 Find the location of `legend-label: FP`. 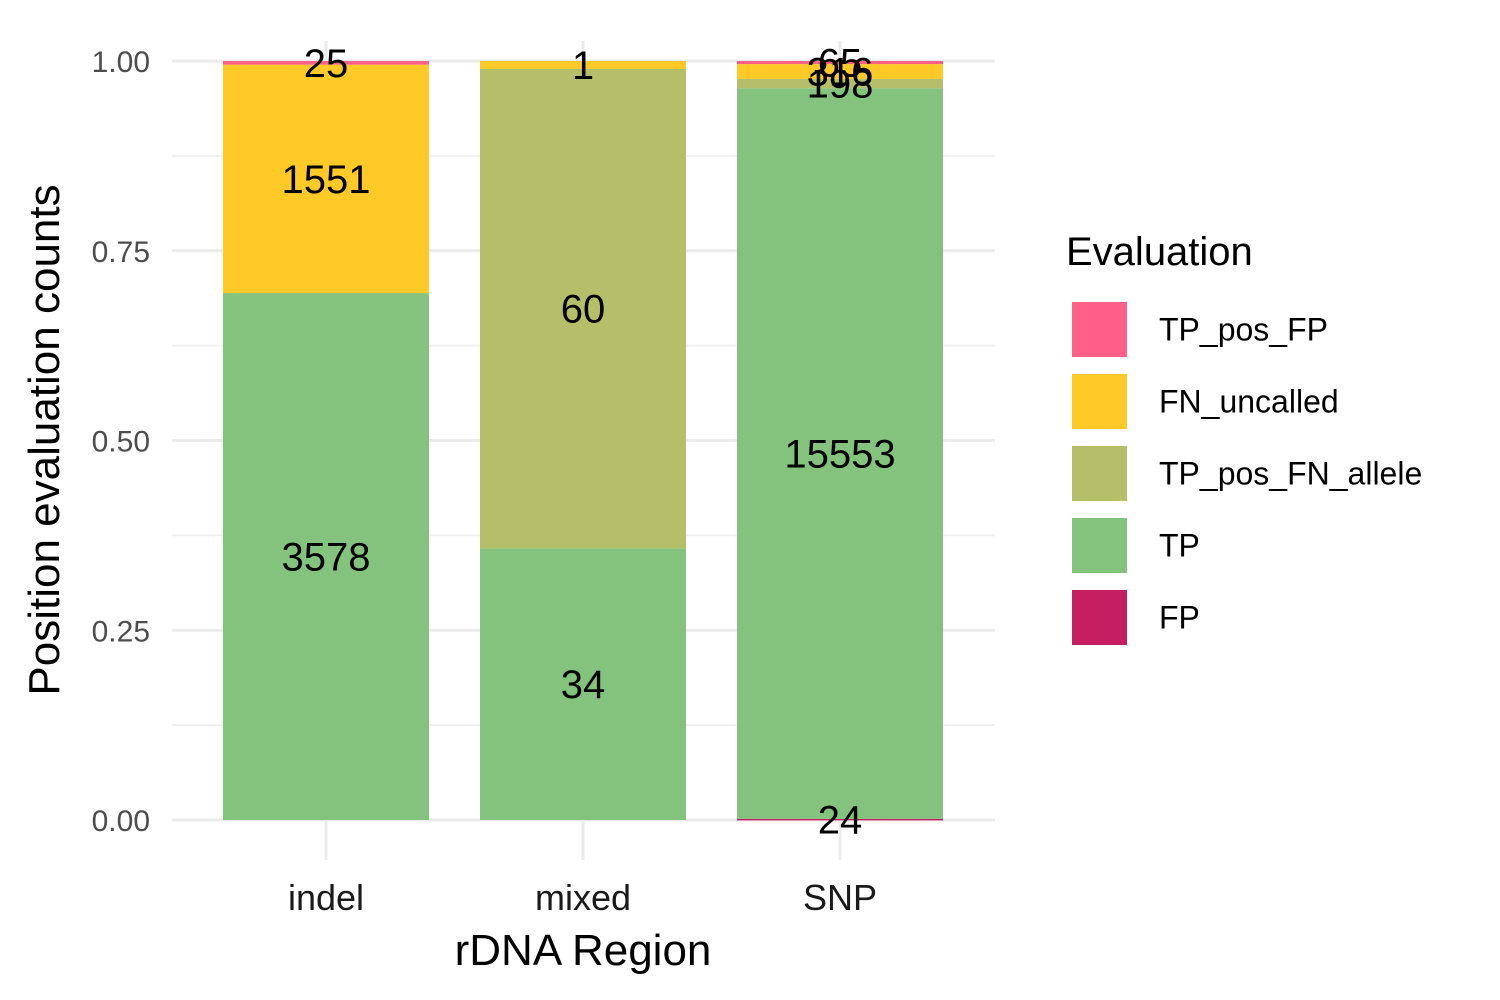

legend-label: FP is located at coordinates (1179, 618).